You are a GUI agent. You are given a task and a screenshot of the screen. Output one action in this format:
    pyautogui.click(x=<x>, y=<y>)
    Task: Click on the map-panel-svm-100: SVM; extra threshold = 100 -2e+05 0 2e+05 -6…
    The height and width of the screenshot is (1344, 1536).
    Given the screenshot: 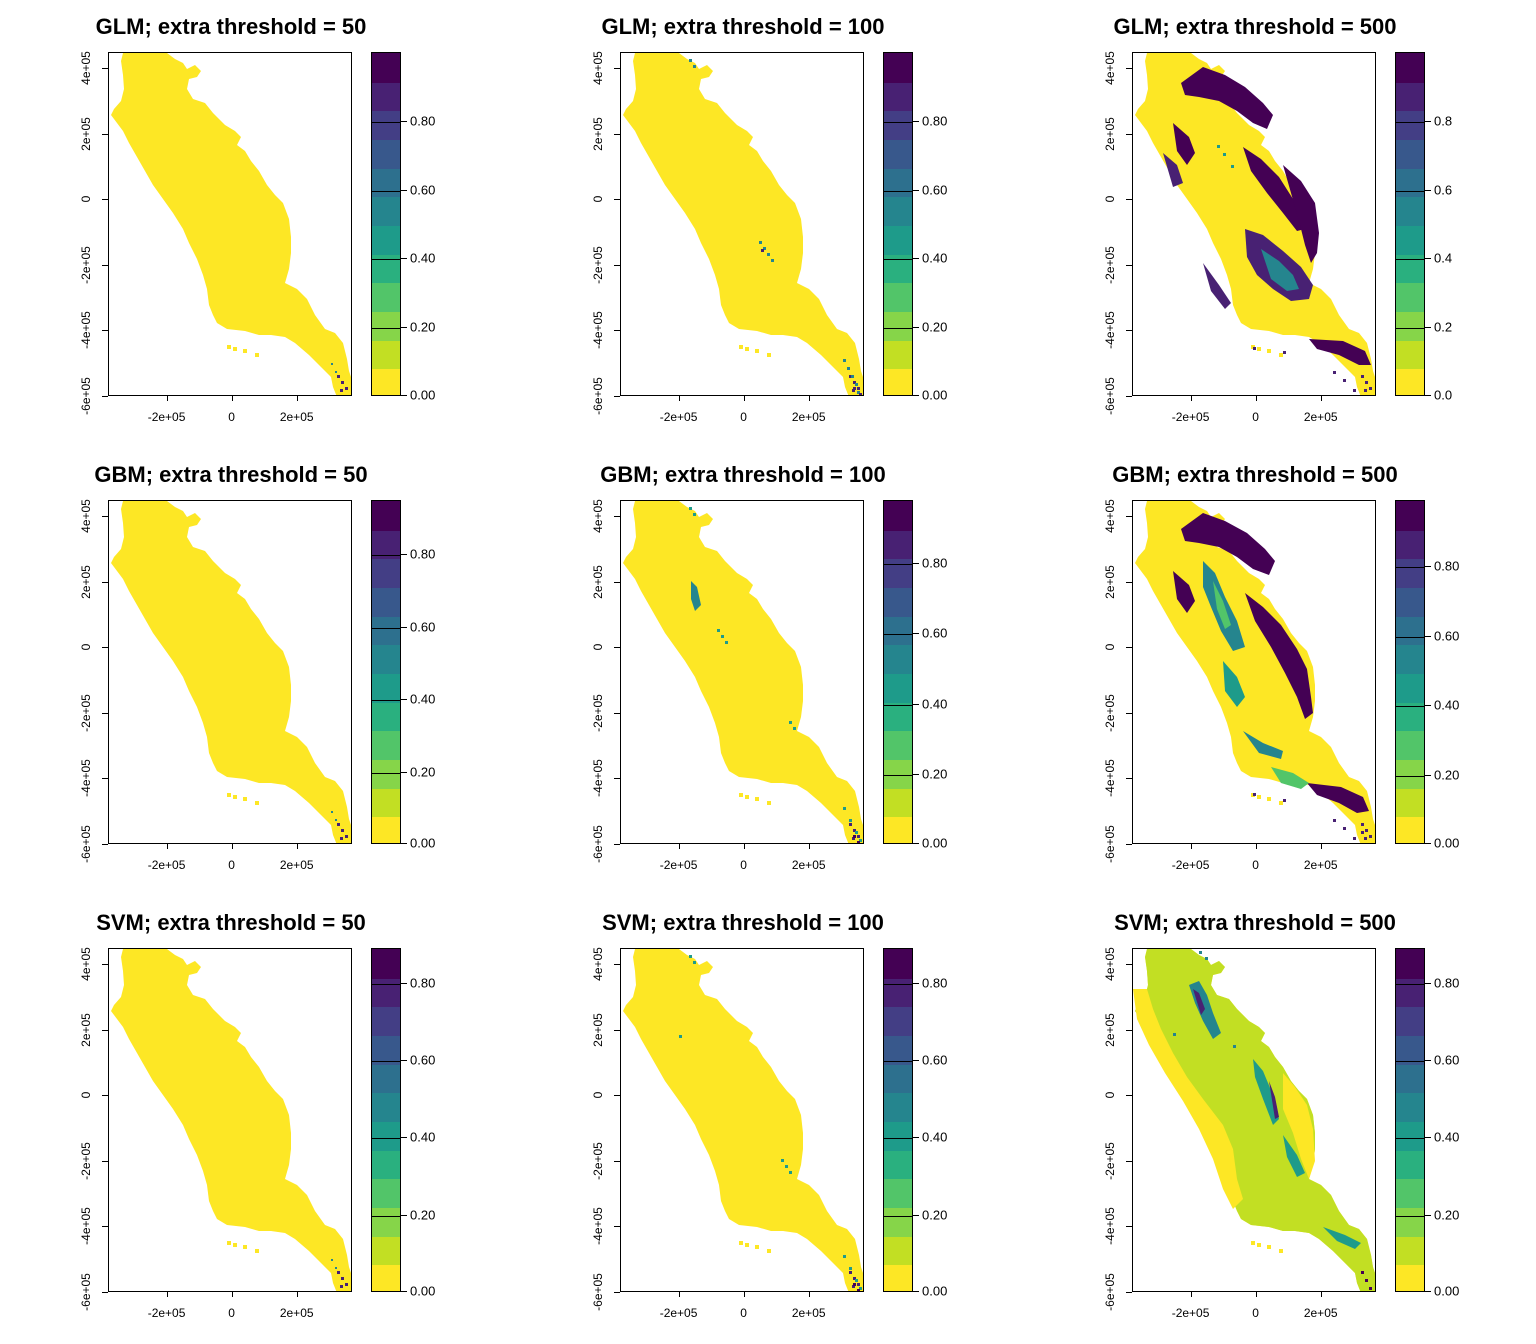 What is the action you would take?
    pyautogui.click(x=768, y=1120)
    